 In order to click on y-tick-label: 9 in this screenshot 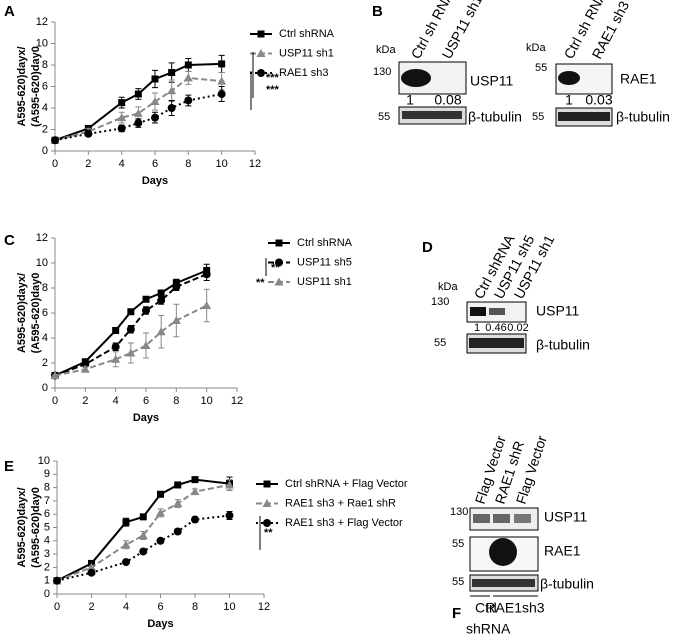, I will do `click(47, 474)`.